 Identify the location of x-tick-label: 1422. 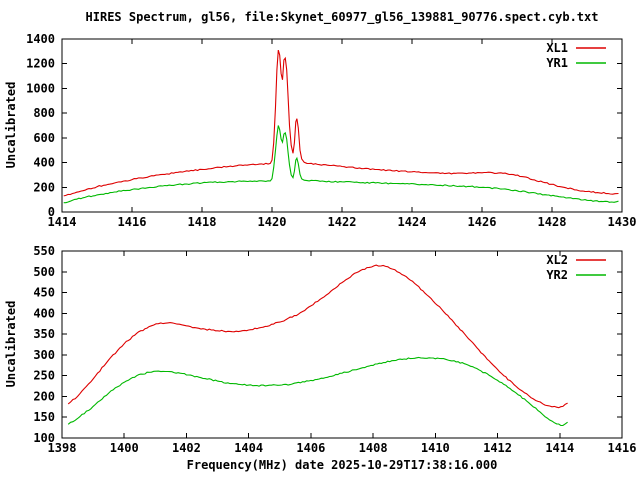
(342, 222).